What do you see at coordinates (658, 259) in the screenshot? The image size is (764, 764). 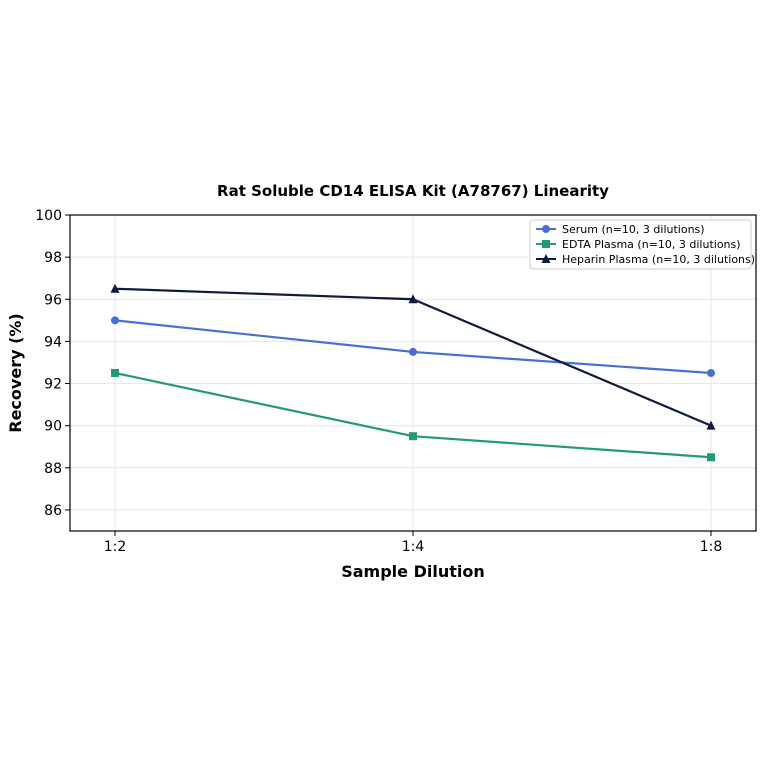 I see `legend-label: Heparin Plasma (n=10, 3 dilutions)` at bounding box center [658, 259].